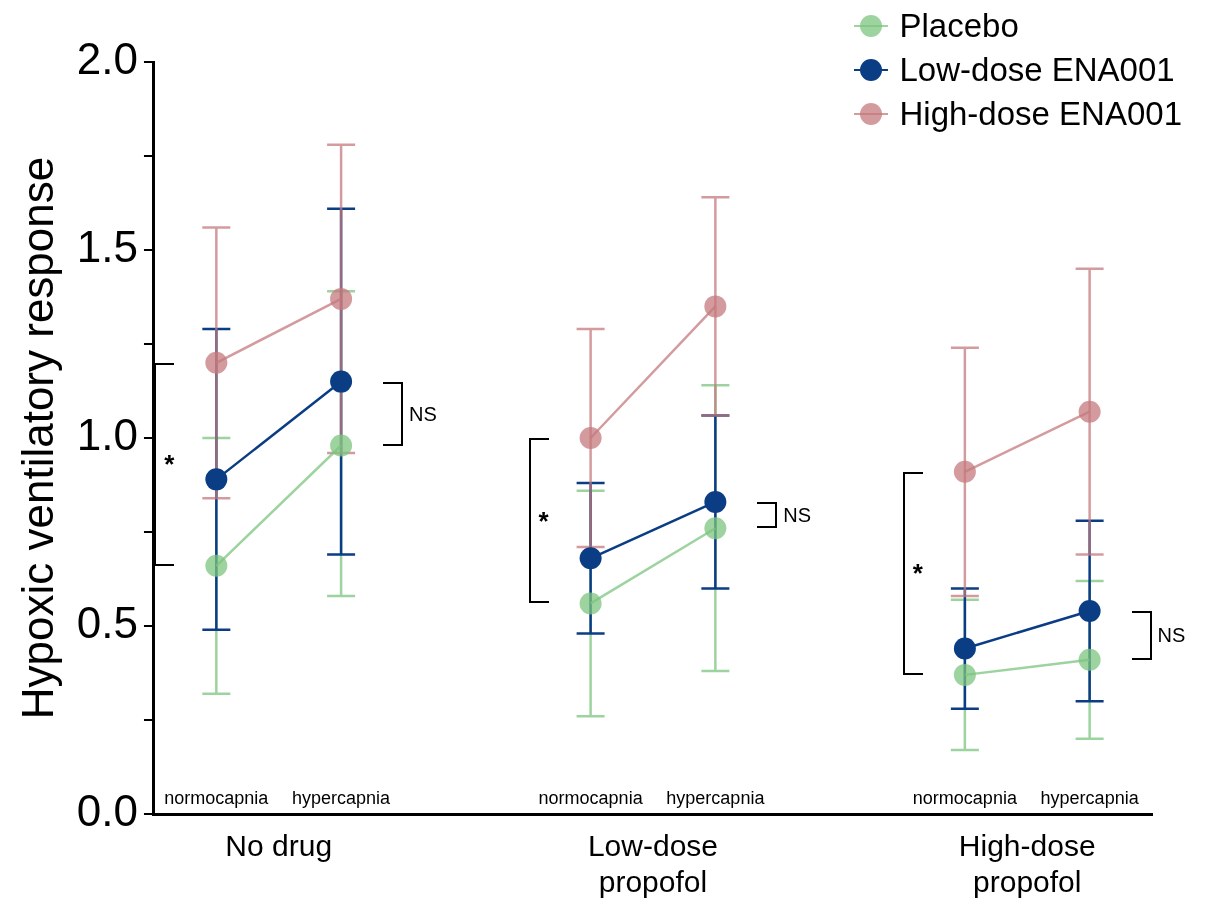  I want to click on y-tick-label: 0.5, so click(107, 623).